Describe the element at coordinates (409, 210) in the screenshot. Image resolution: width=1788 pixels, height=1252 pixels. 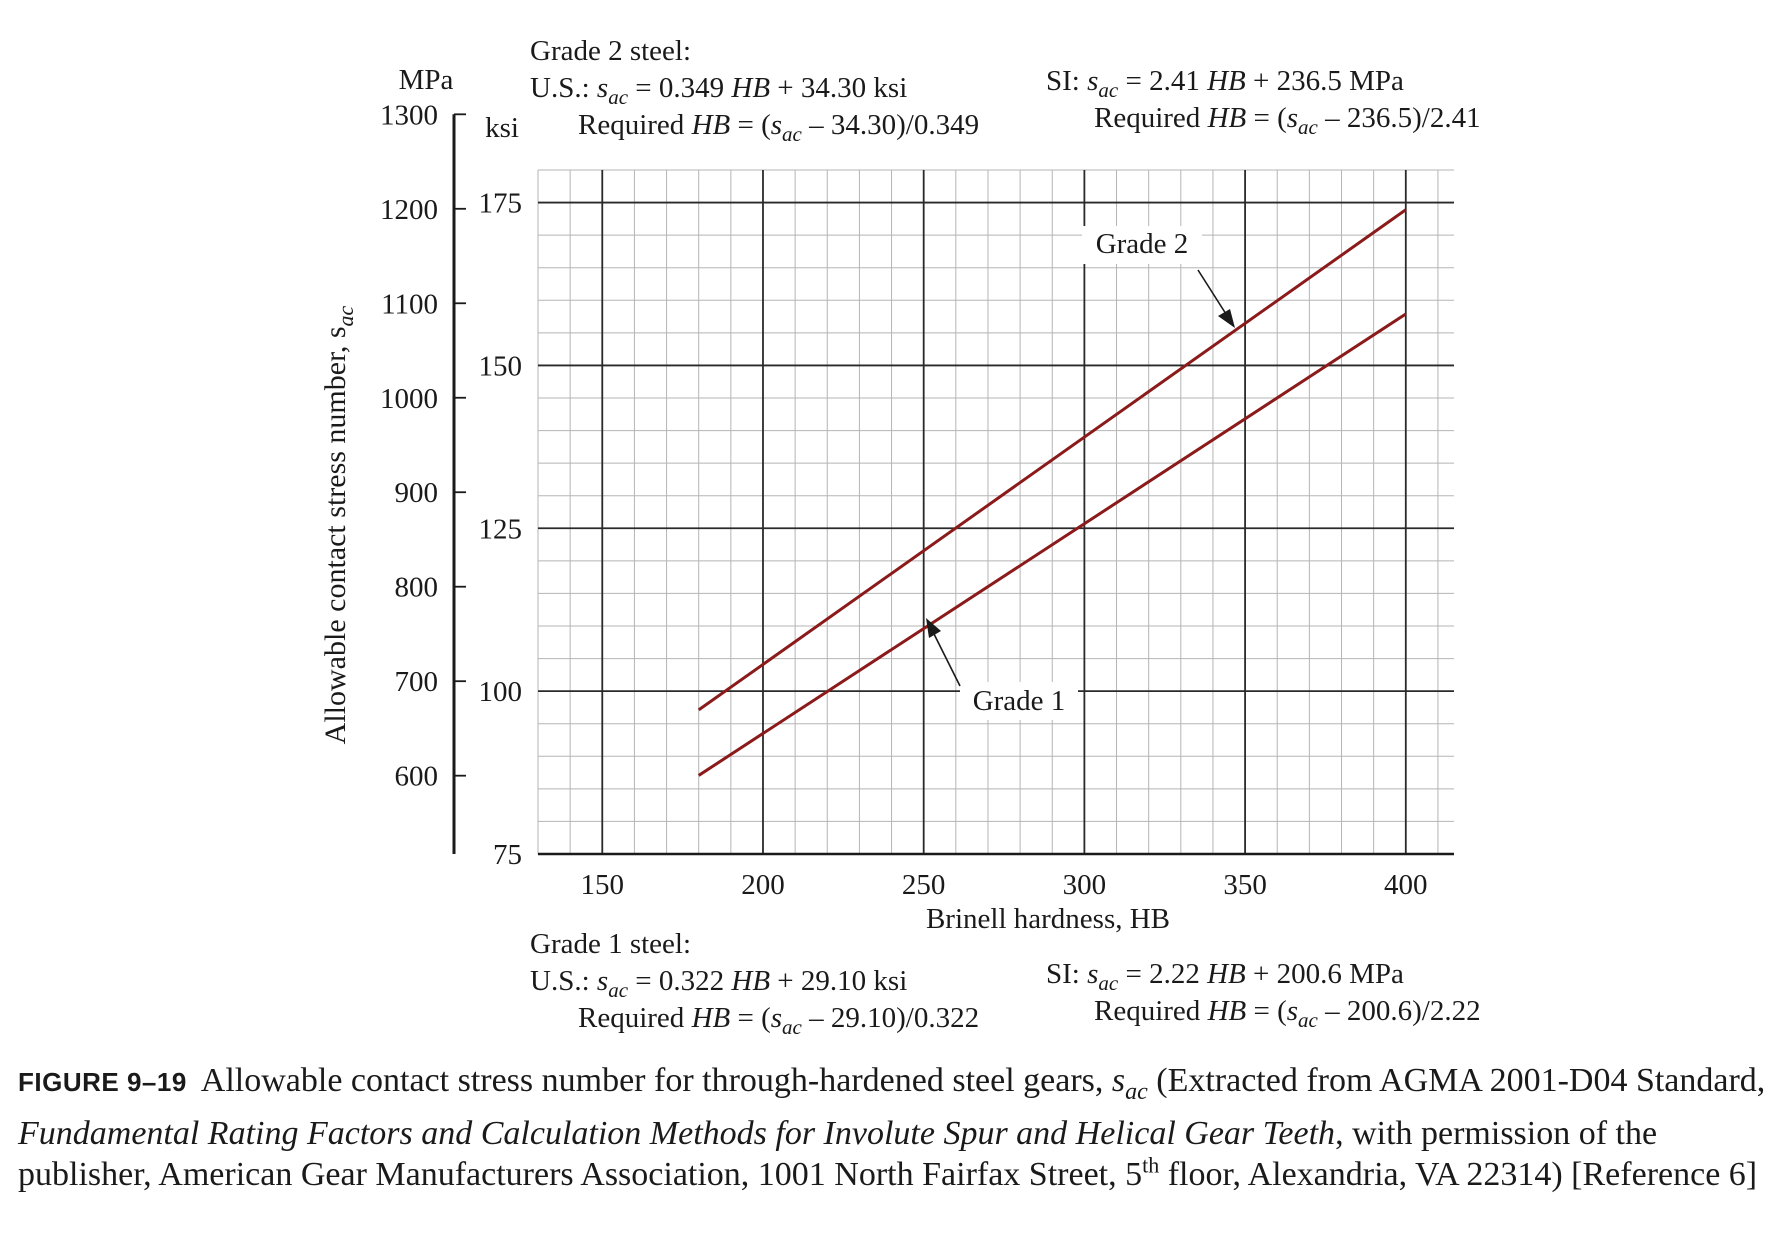
I see `mpa-tick-label: 1200` at that location.